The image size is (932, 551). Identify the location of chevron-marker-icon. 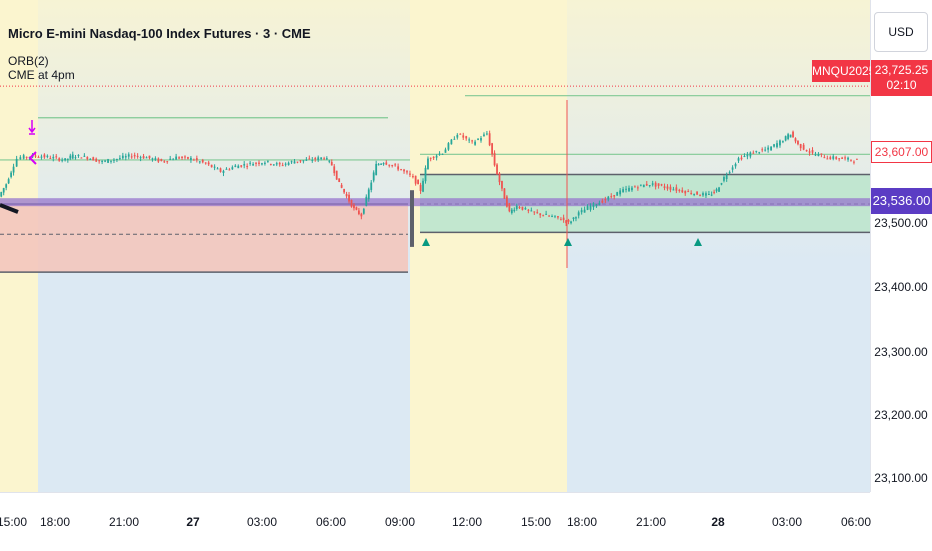
(32, 158).